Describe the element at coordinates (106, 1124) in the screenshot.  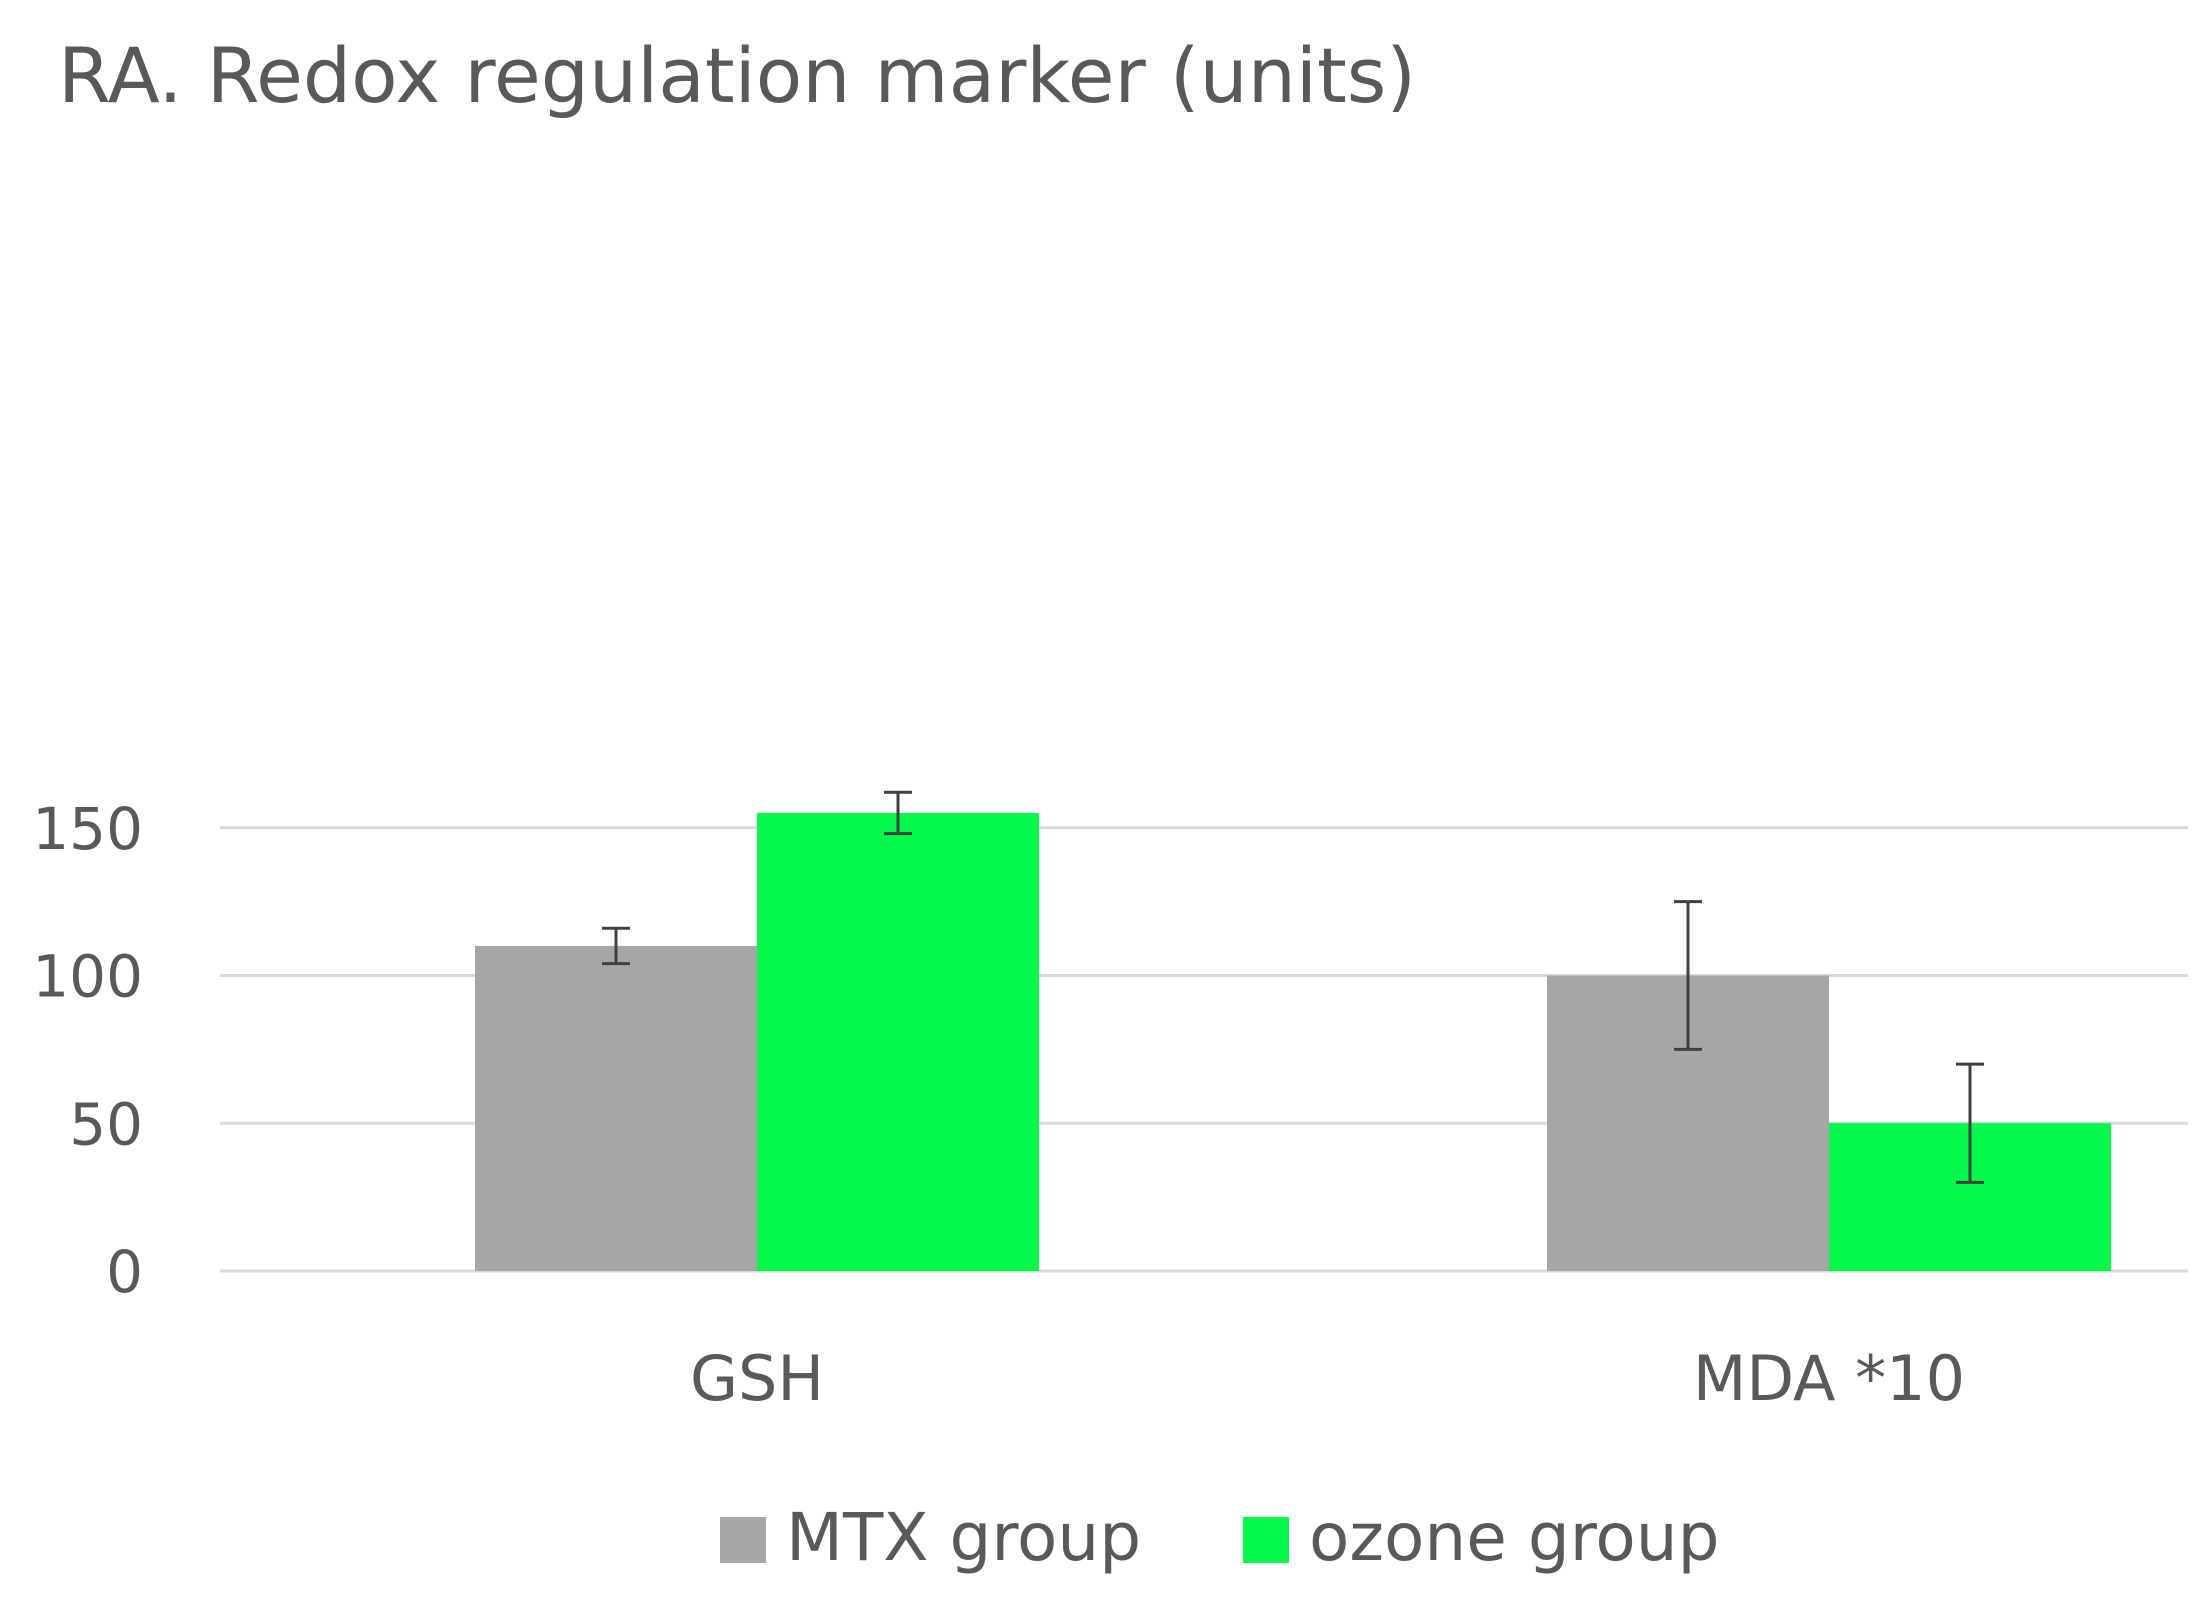
I see `y-tick-label: 50` at that location.